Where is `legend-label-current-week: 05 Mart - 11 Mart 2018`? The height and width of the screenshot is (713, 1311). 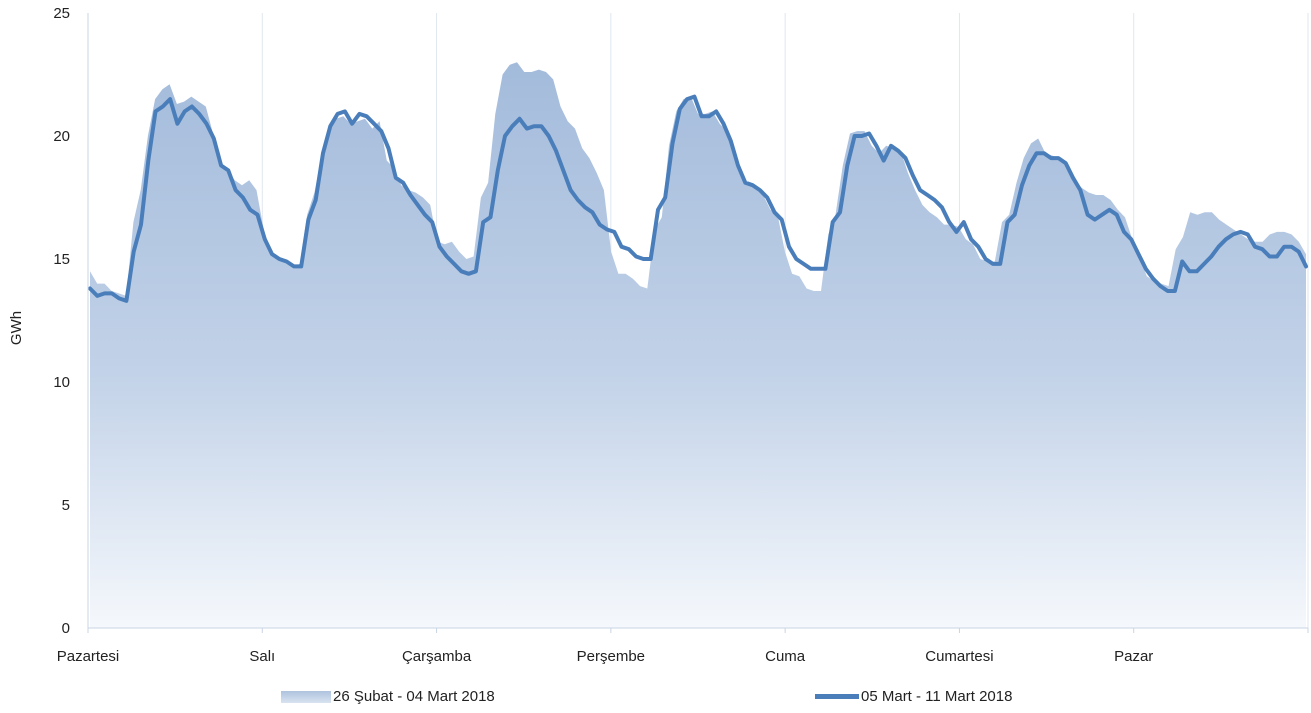
legend-label-current-week: 05 Mart - 11 Mart 2018 is located at coordinates (937, 696).